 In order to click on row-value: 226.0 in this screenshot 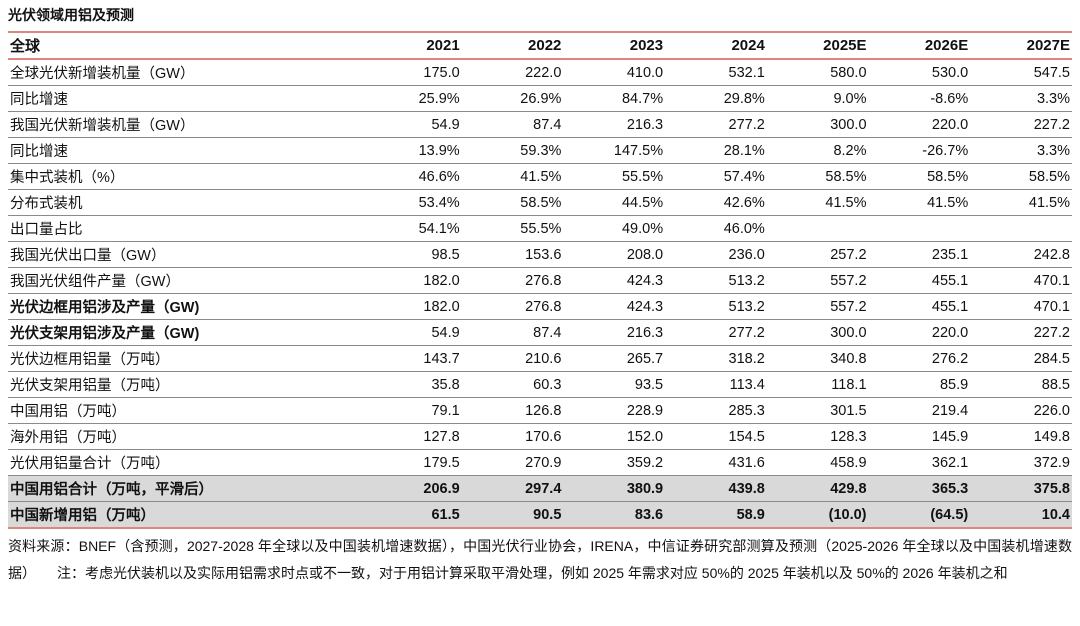, I will do `click(1051, 410)`.